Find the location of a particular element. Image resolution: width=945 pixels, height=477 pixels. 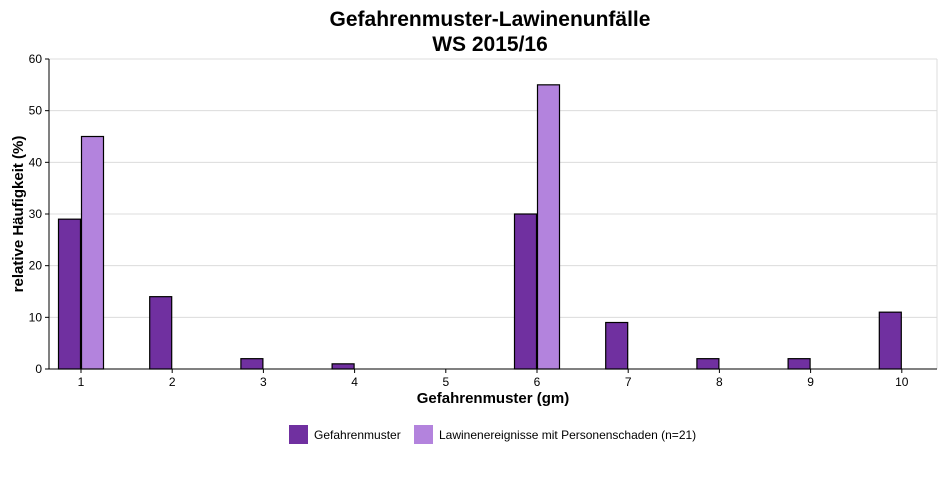

x-tick-label: 5 is located at coordinates (445, 382).